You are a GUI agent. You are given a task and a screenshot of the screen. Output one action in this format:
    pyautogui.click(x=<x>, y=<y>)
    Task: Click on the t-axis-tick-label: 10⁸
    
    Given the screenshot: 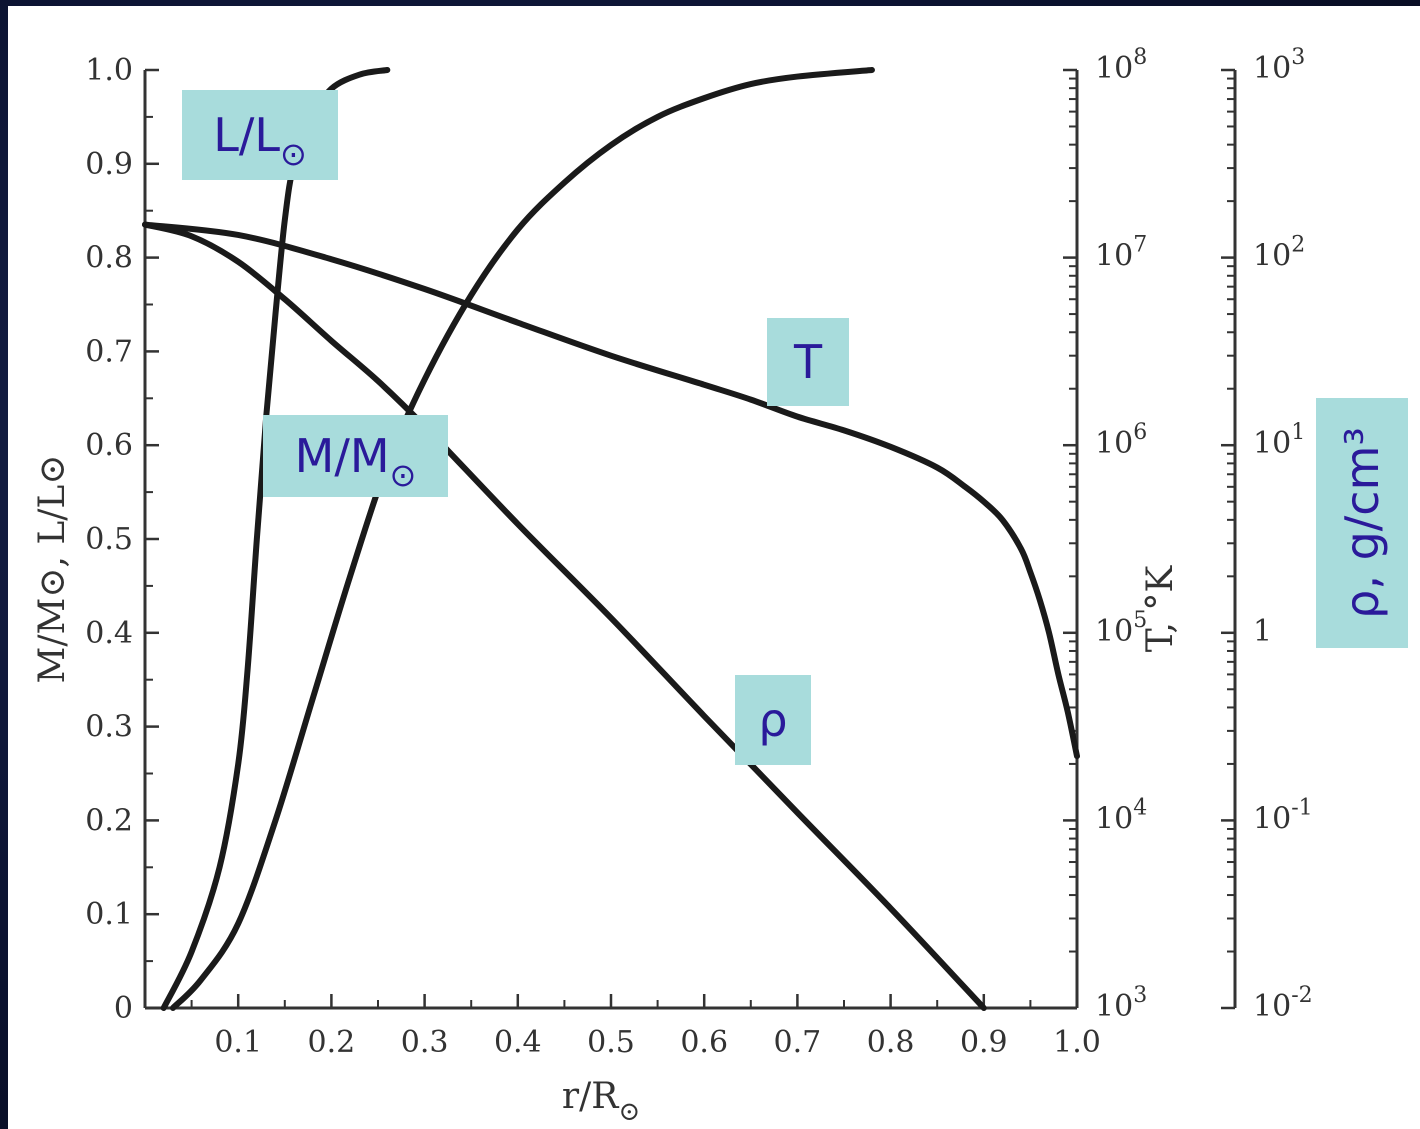 What is the action you would take?
    pyautogui.click(x=1121, y=65)
    